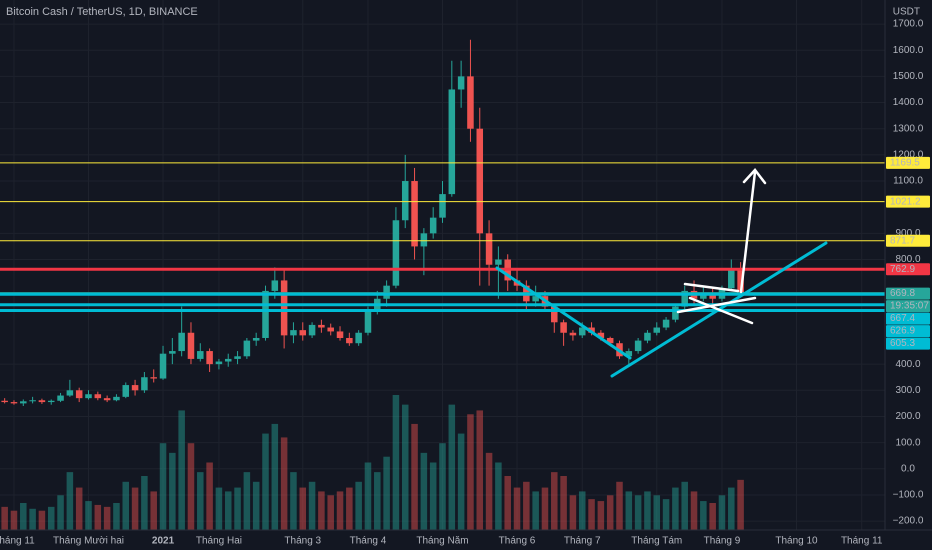 The width and height of the screenshot is (932, 550). I want to click on x-tick-label: Tháng 4, so click(368, 541).